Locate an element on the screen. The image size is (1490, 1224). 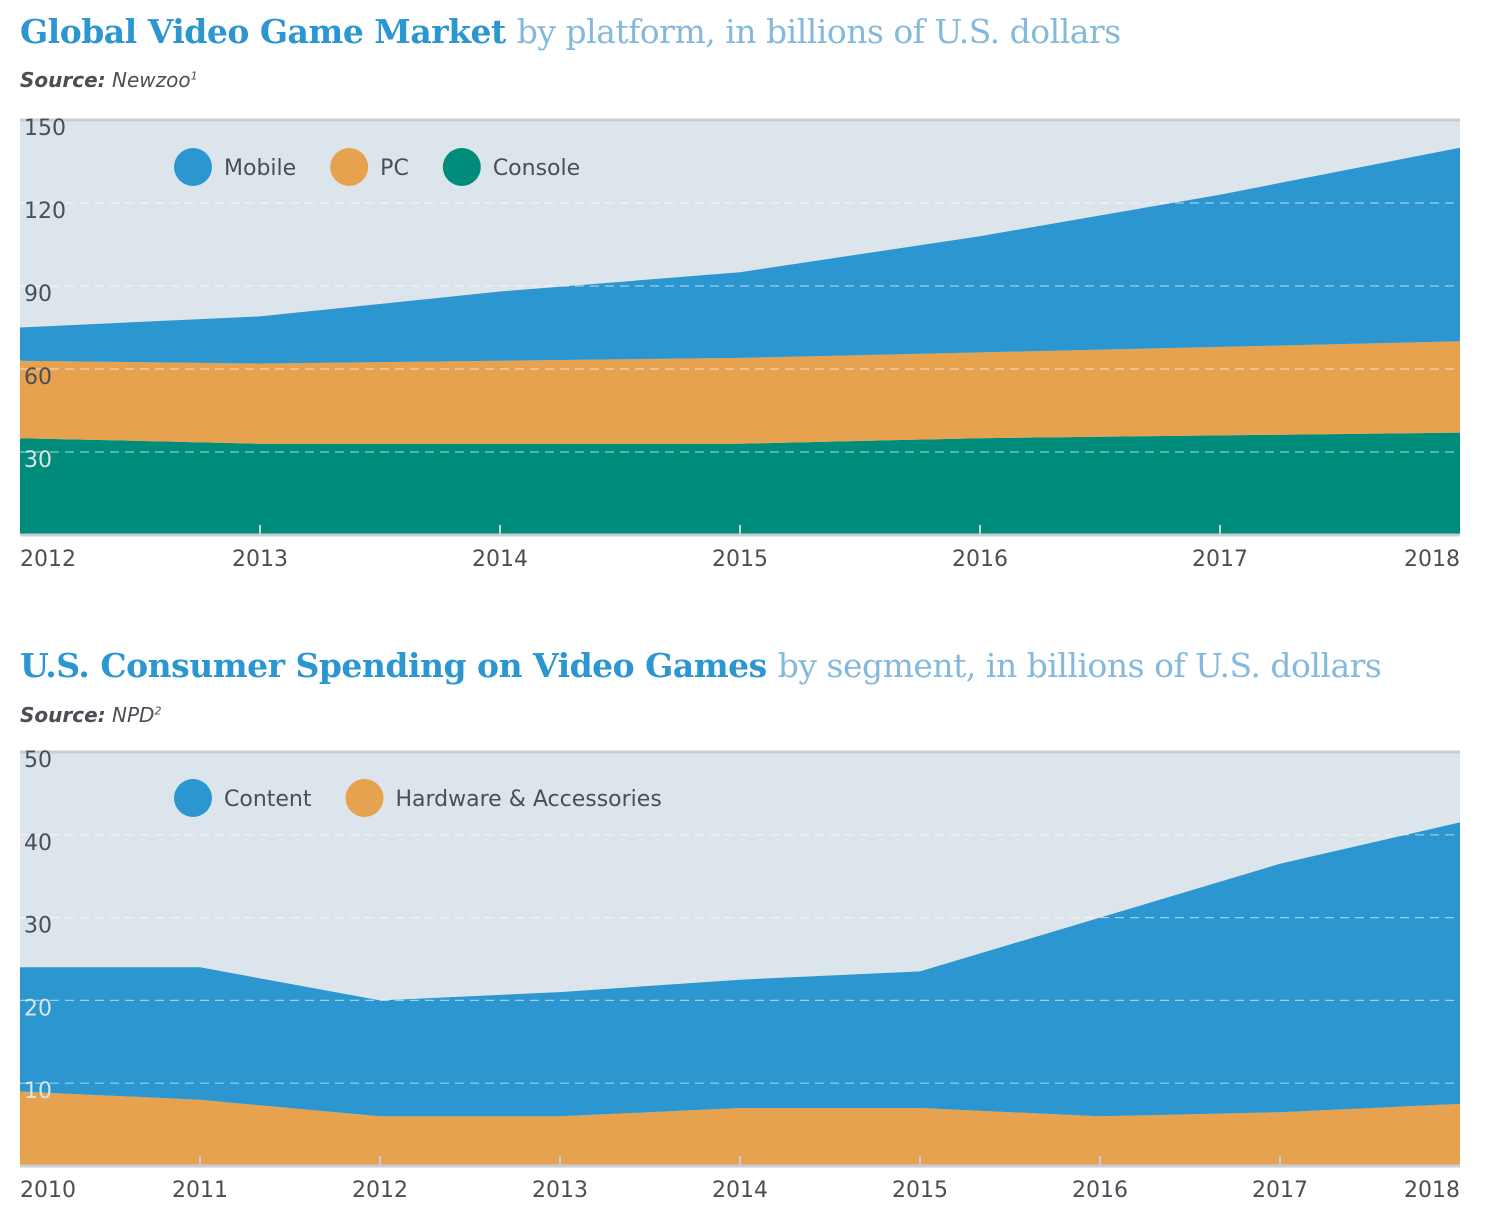
x-tick-label: 2010 is located at coordinates (48, 1190).